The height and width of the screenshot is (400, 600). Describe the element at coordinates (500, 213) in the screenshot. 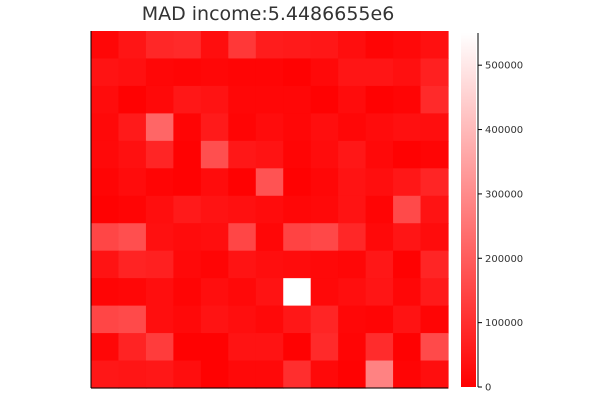

I see `colorbar-axis: 0 100000 200000 300000 400000 500000` at that location.